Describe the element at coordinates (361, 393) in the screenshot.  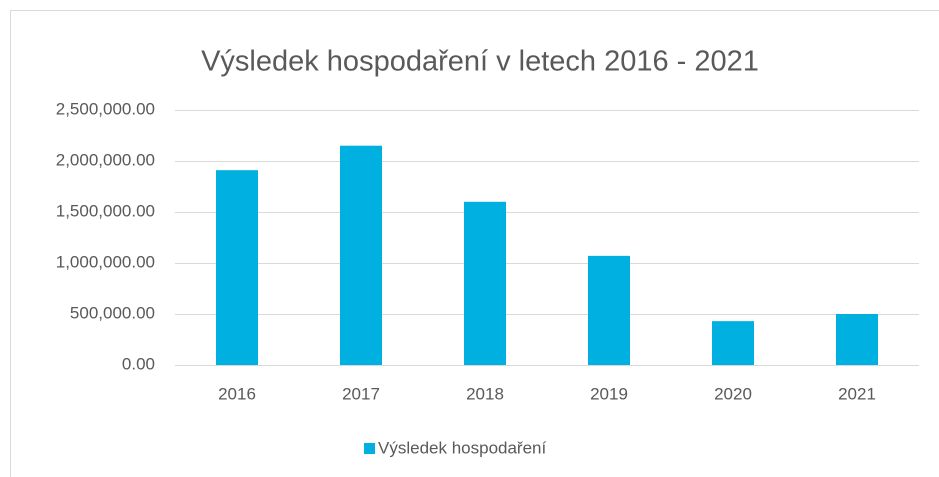
I see `x-tick-label: 2017` at that location.